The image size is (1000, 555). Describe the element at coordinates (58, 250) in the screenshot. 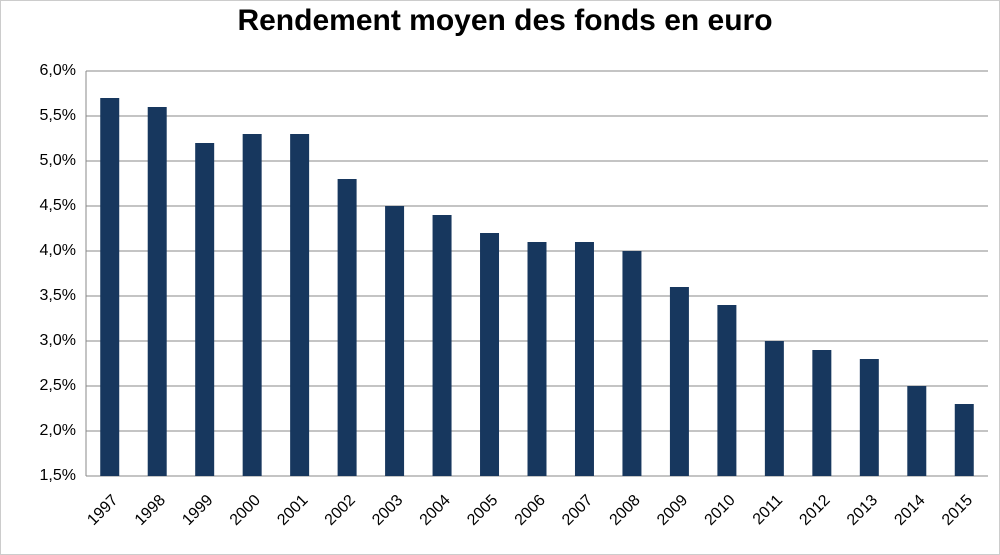

I see `y-tick-label: 4,0%` at that location.